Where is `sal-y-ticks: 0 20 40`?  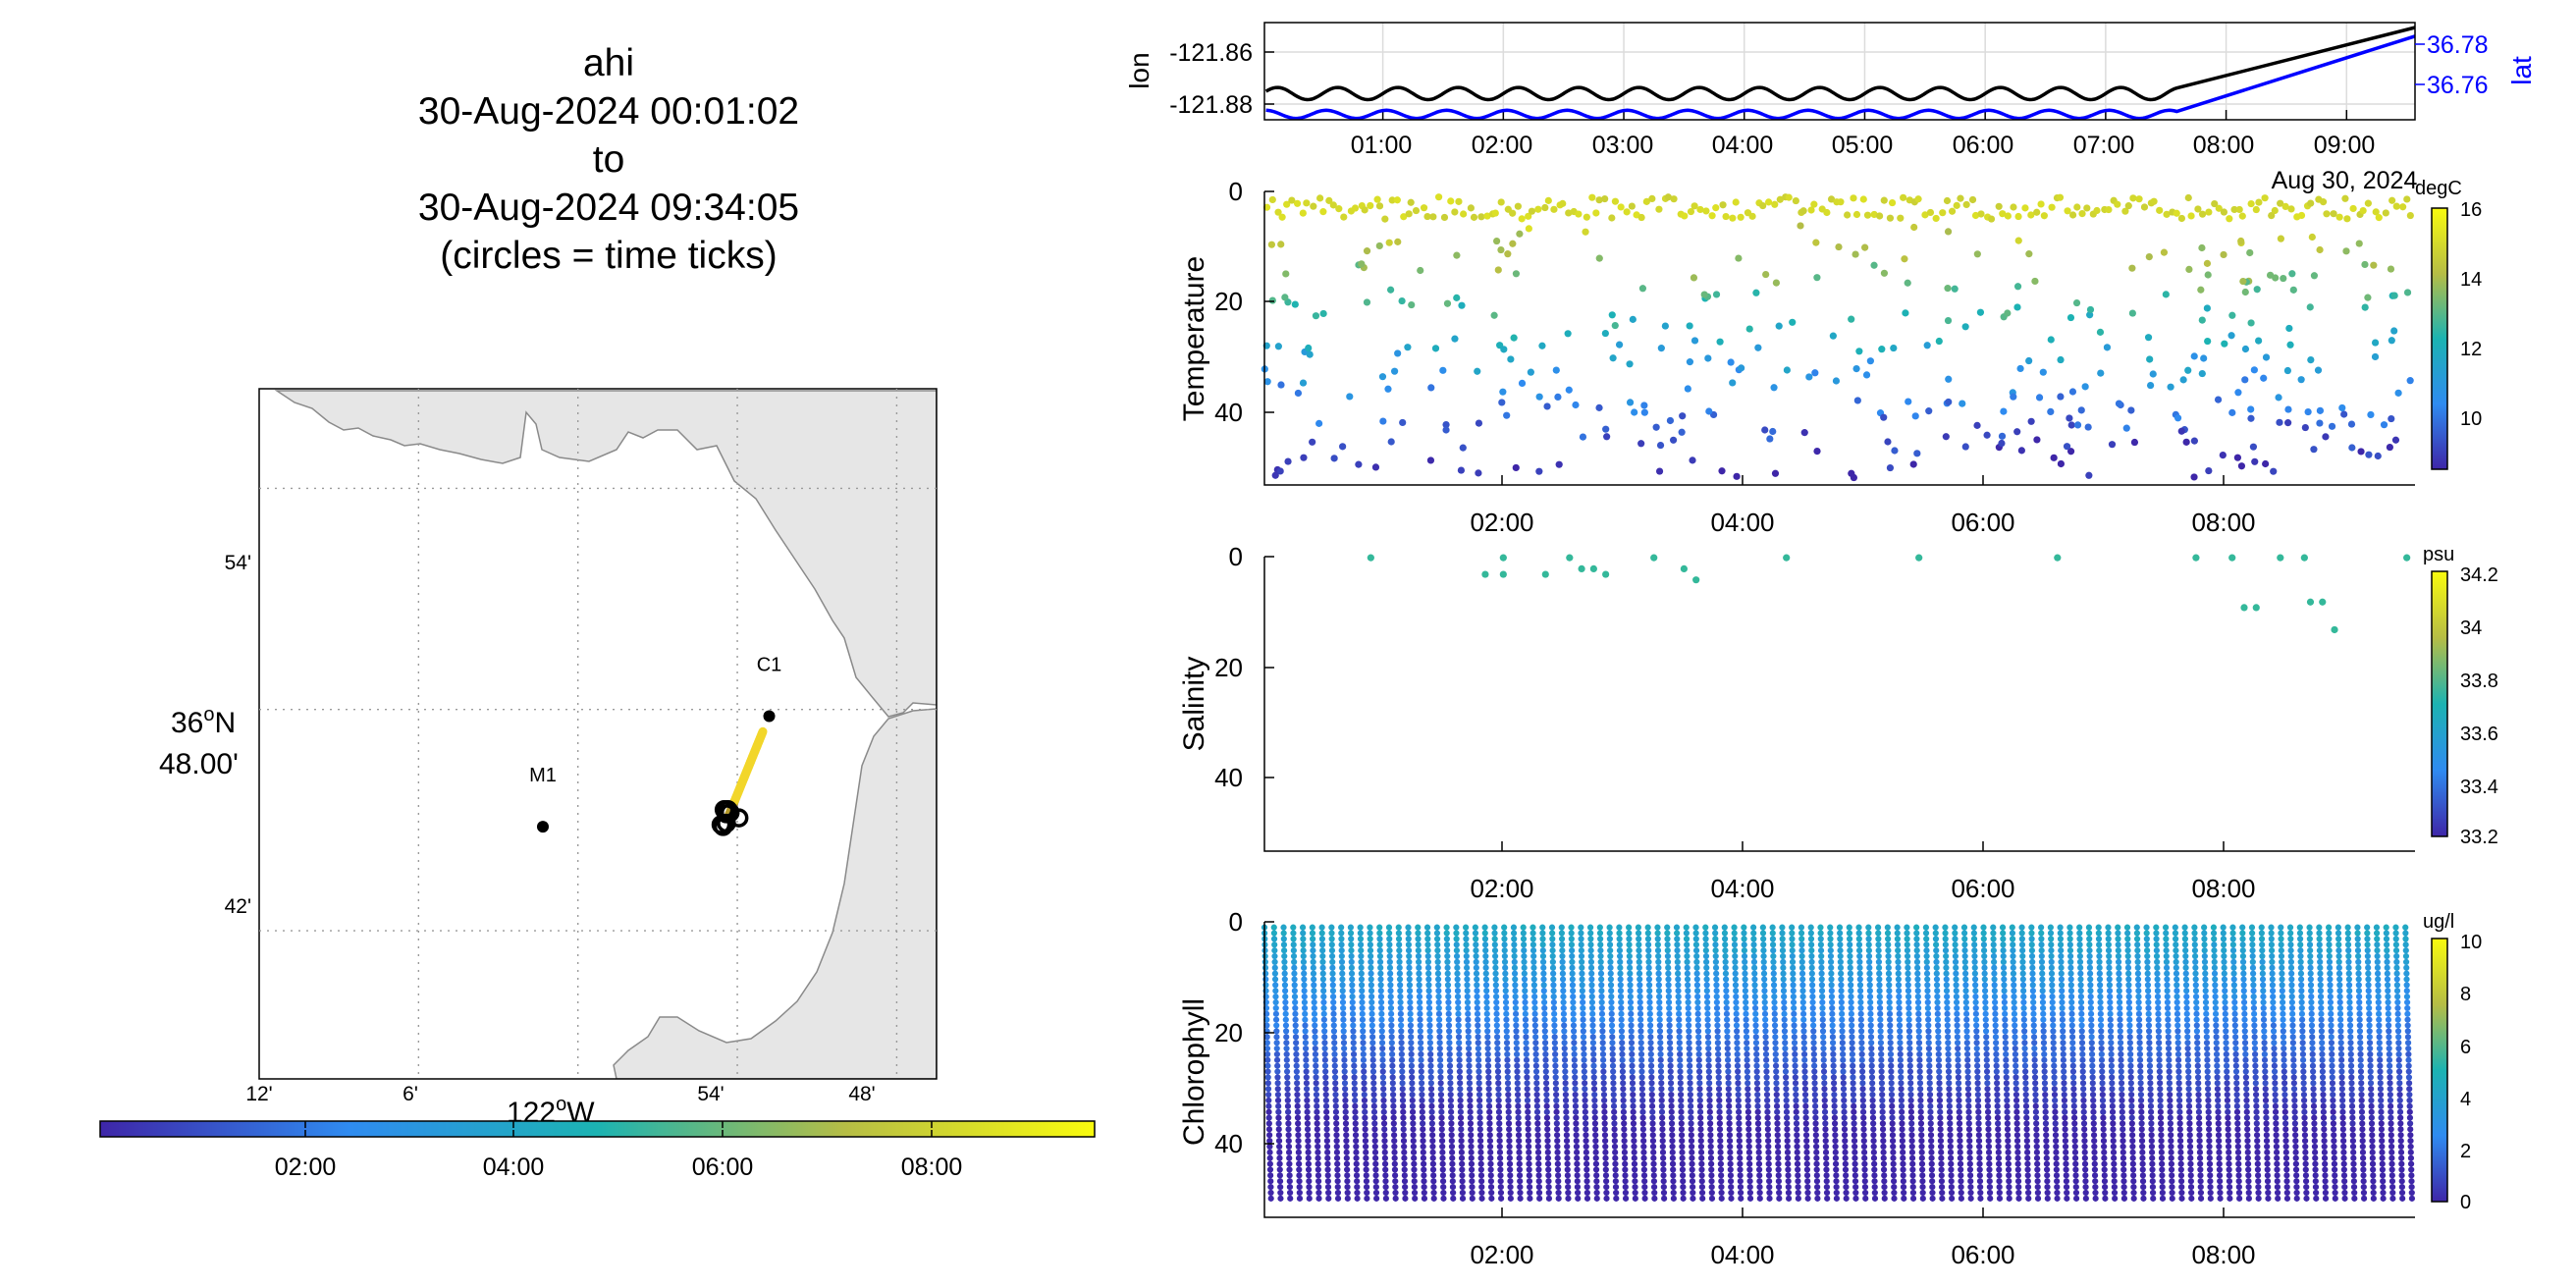 sal-y-ticks: 0 20 40 is located at coordinates (1244, 667).